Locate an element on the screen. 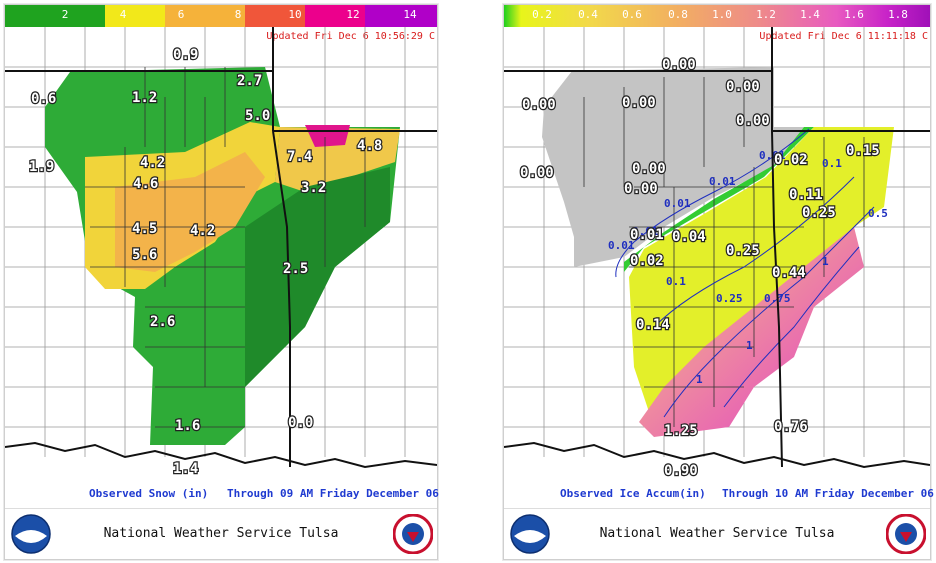 The height and width of the screenshot is (563, 936). ice-trace-edge is located at coordinates (719, 199).